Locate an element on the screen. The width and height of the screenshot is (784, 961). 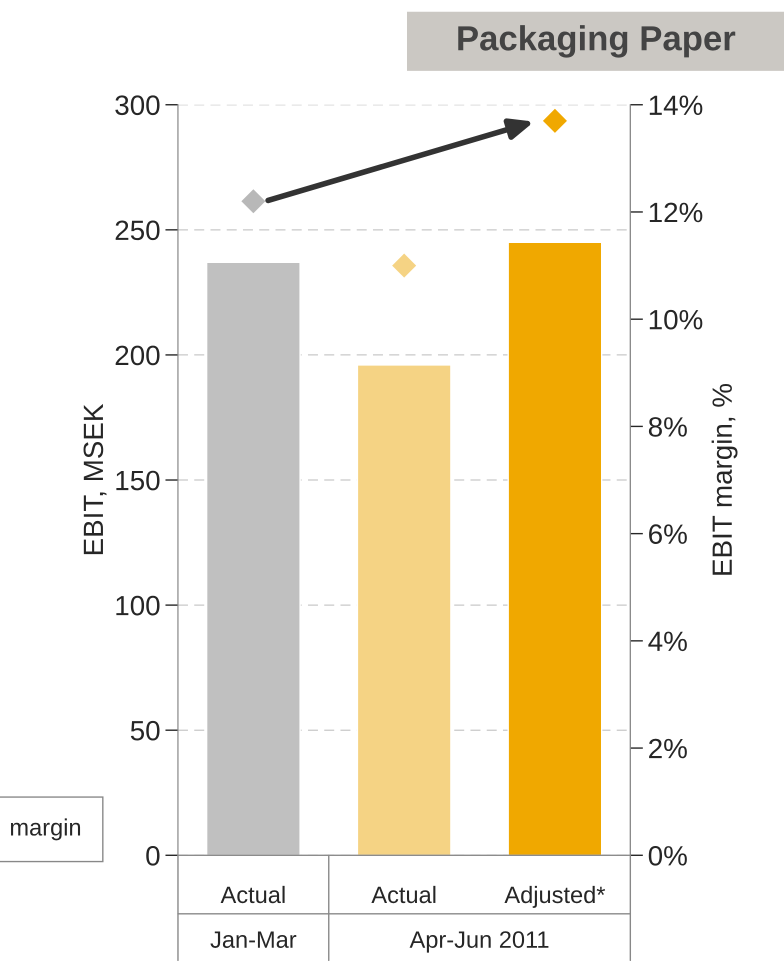
text: Apr-Jun 2011 is located at coordinates (479, 942).